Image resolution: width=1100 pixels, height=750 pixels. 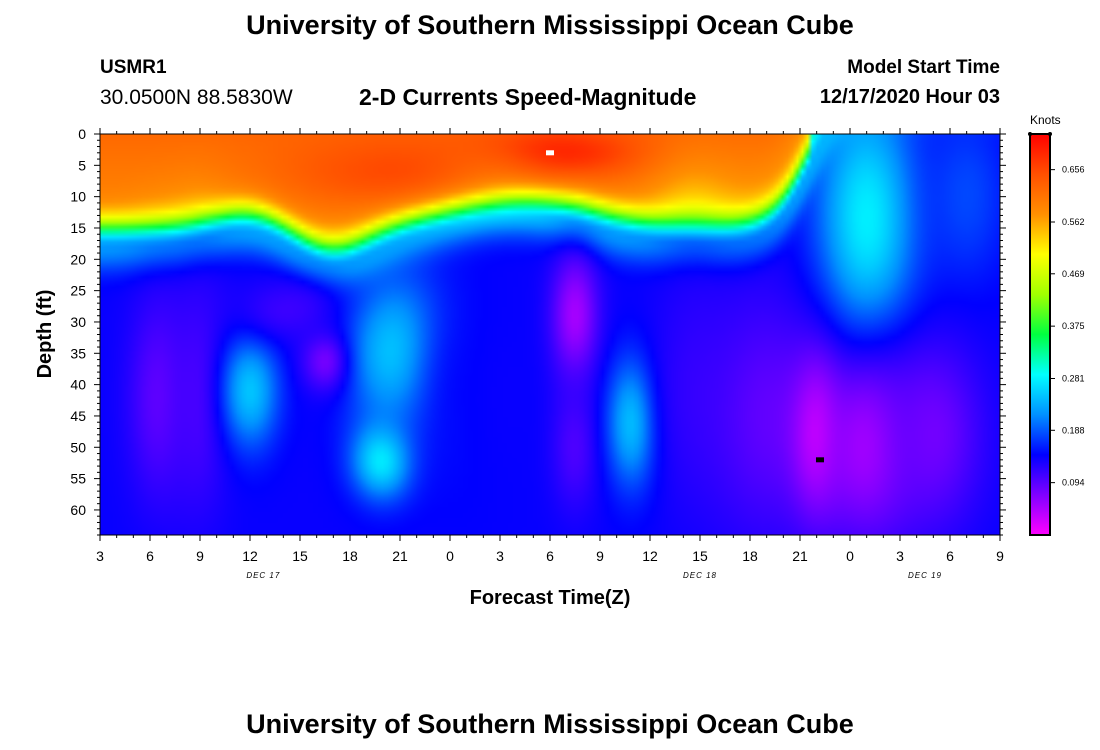 I want to click on model-start-value: 12/17/2020 Hour 03, so click(x=909, y=97).